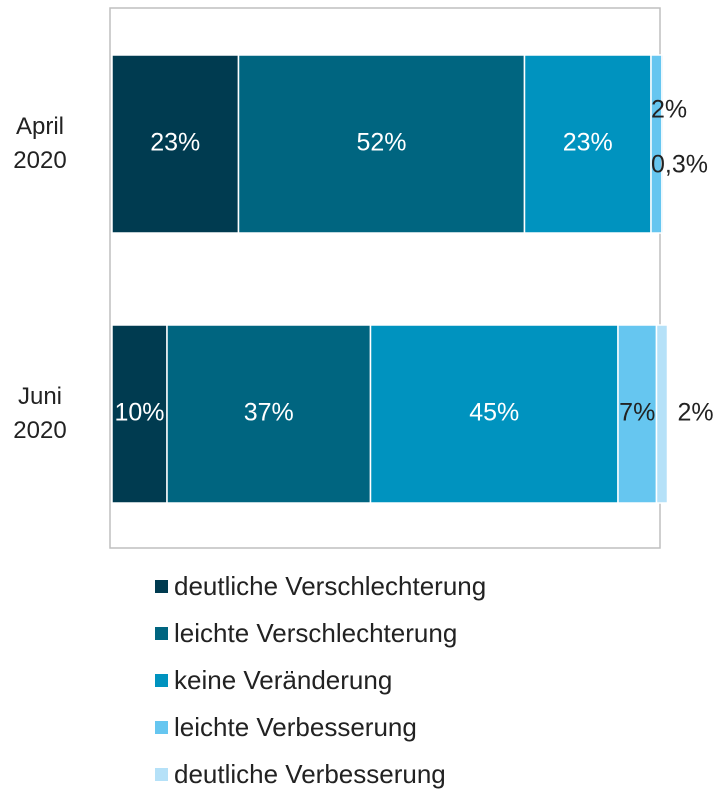 This screenshot has width=723, height=798. I want to click on legend-item: deutliche Verbesserung, so click(320, 774).